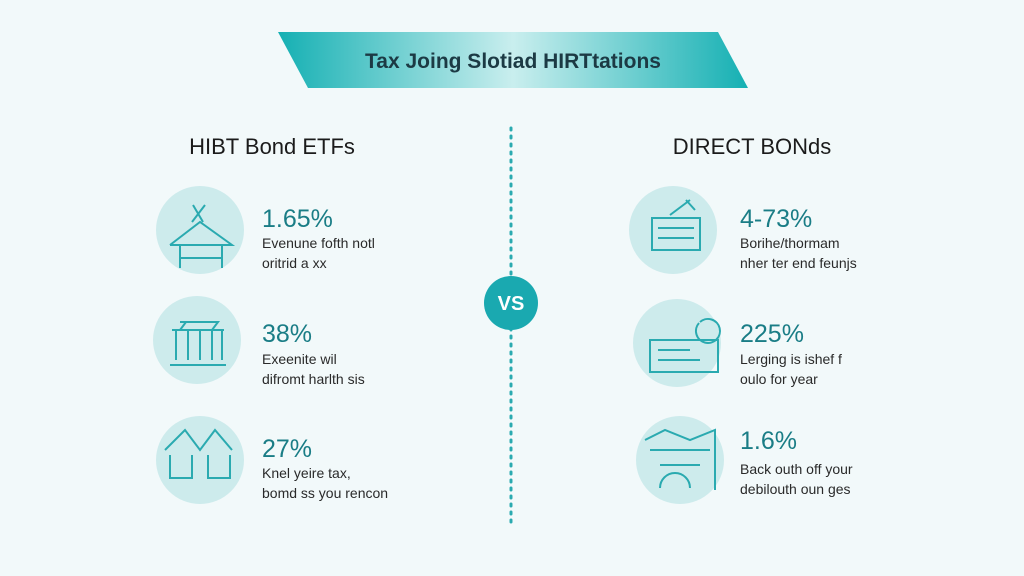 This screenshot has height=576, width=1024. I want to click on description: nher ter end feunjs, so click(798, 263).